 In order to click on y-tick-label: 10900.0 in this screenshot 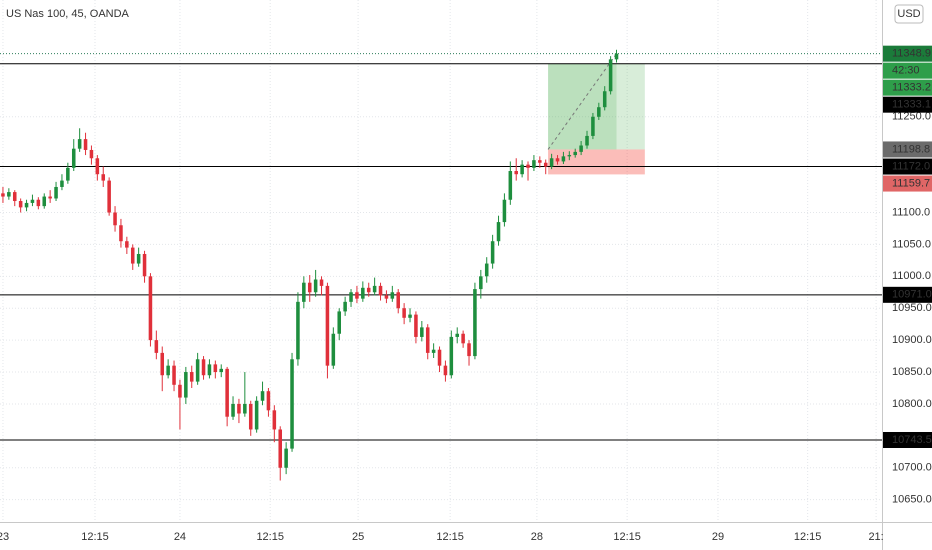, I will do `click(912, 340)`.